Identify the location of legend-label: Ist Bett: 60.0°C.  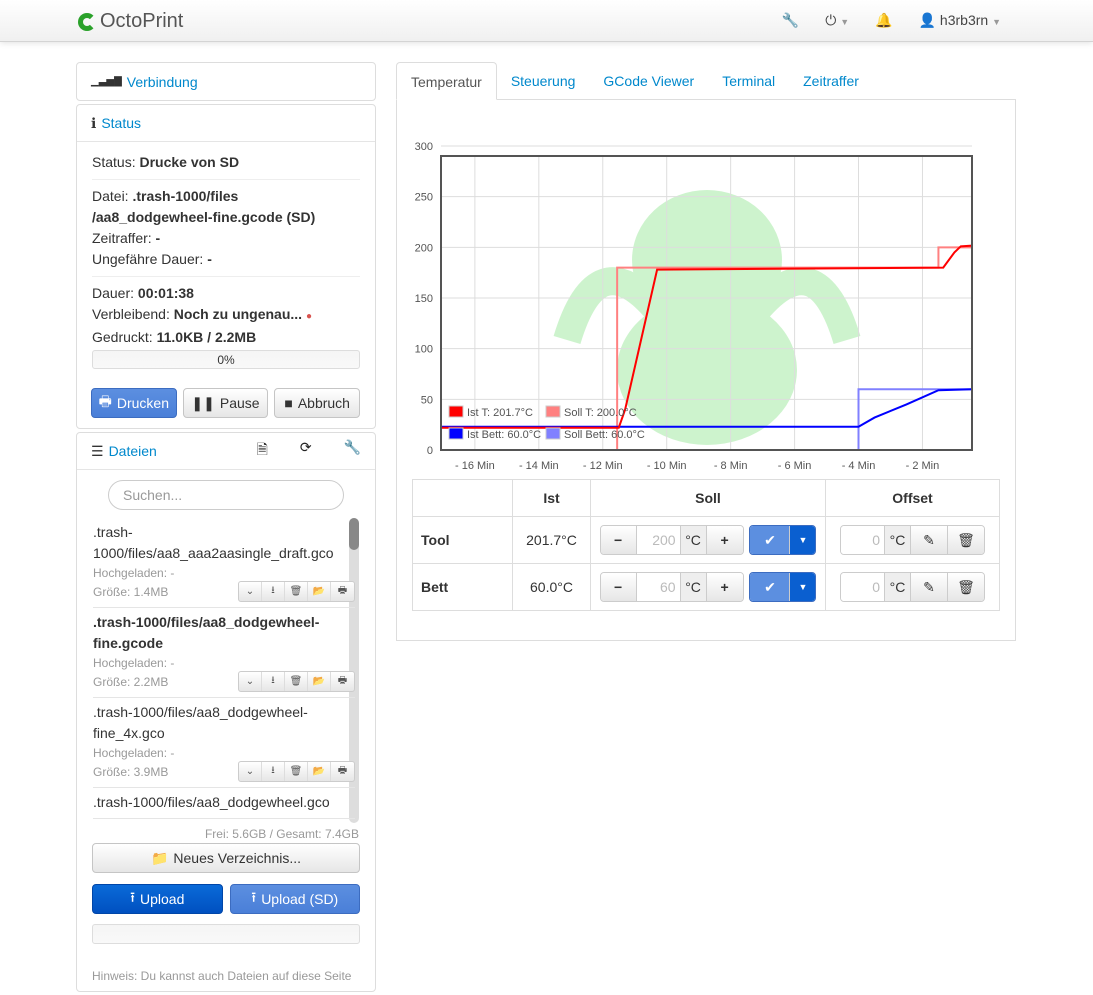
(504, 435).